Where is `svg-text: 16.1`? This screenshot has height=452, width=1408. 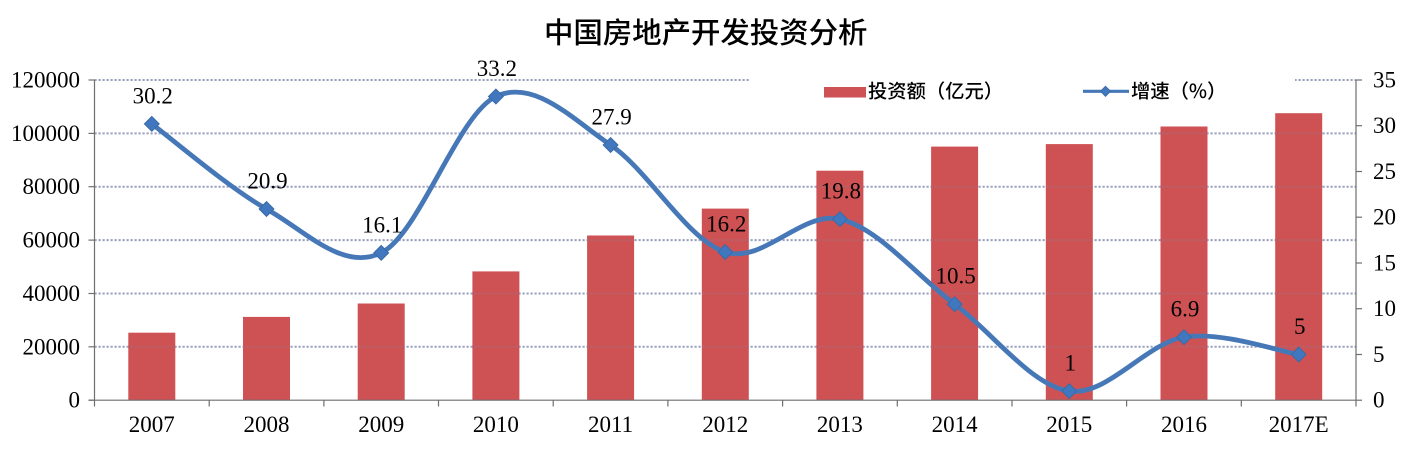 svg-text: 16.1 is located at coordinates (382, 224).